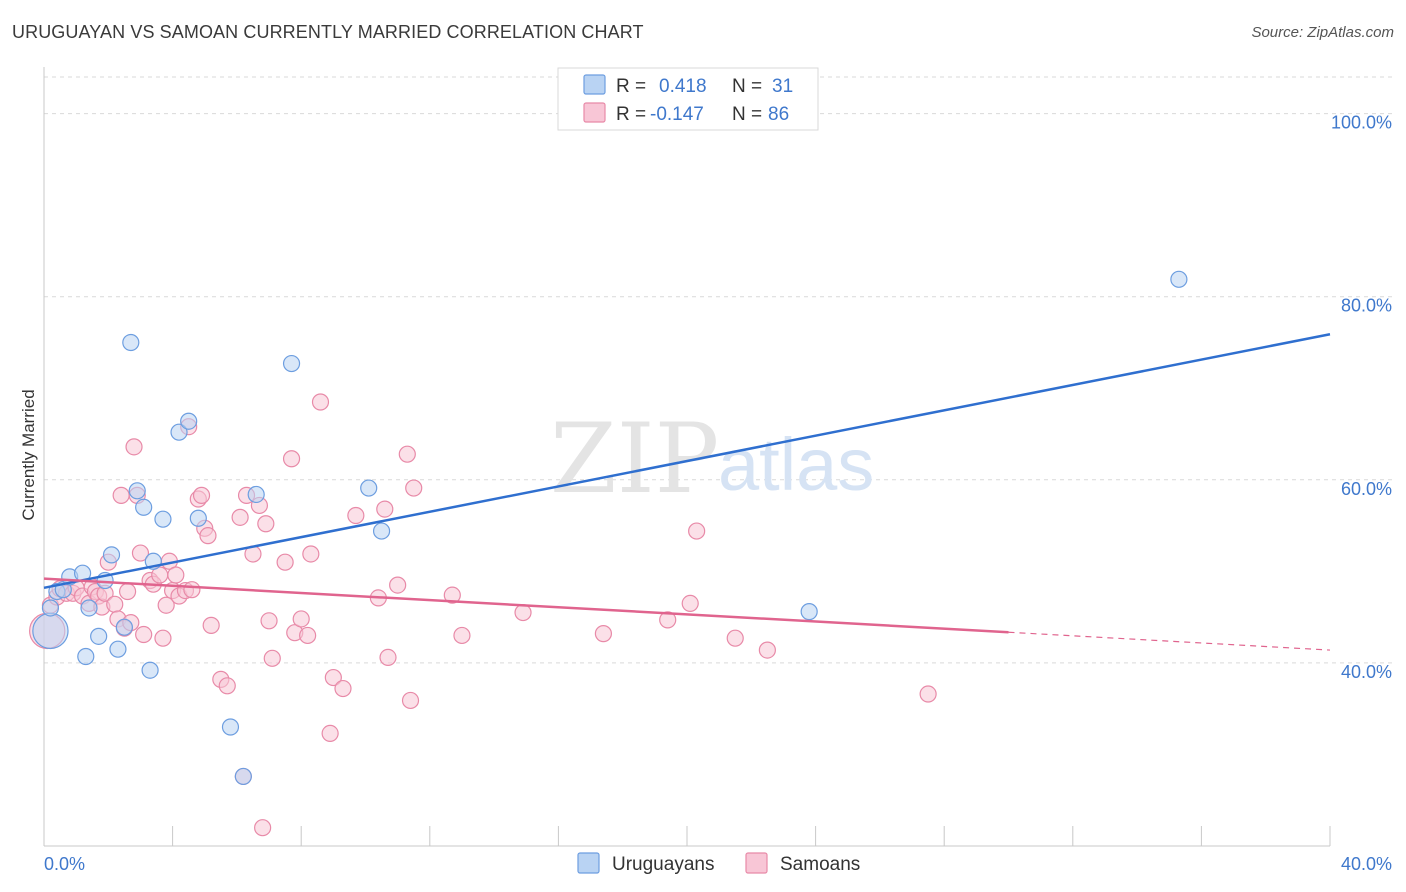  What do you see at coordinates (1366, 489) in the screenshot?
I see `y-tick-label: 60.0%` at bounding box center [1366, 489].